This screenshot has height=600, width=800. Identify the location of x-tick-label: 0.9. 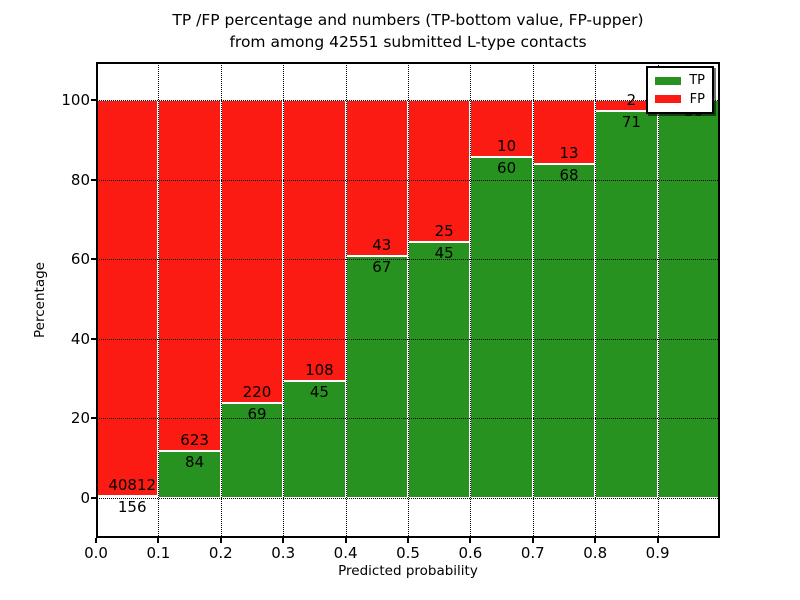
(657, 553).